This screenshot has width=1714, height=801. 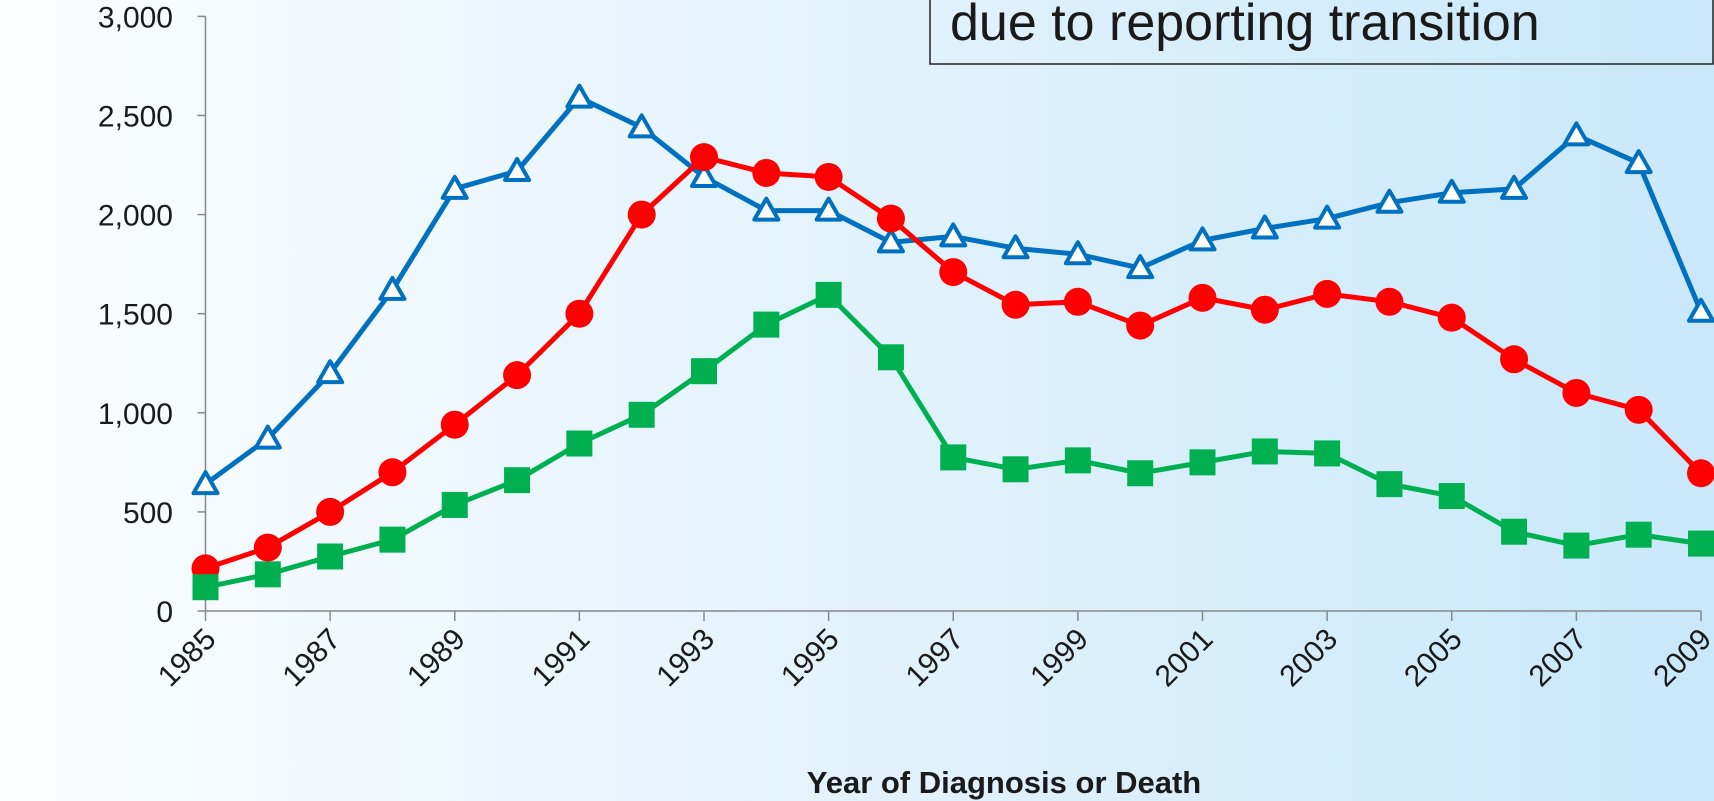 I want to click on y-tick-label: 0, so click(x=164, y=612).